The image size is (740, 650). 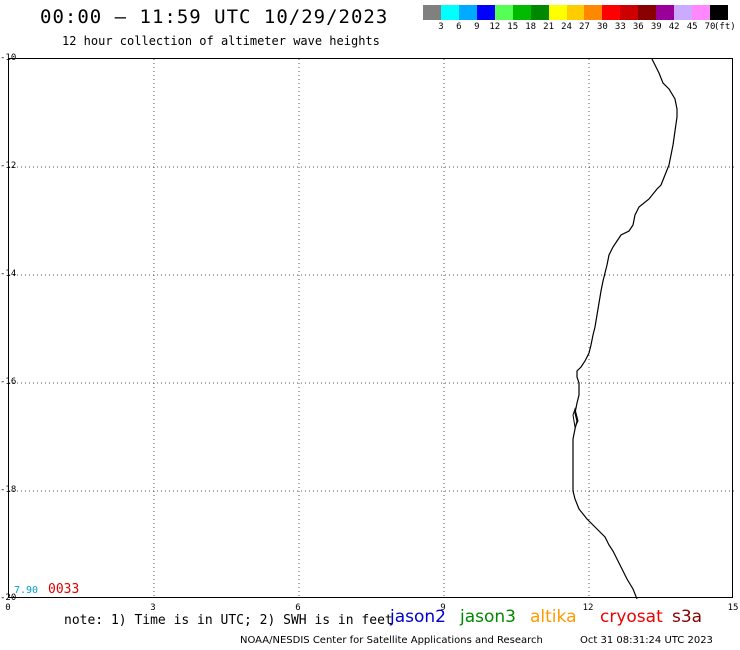 I want to click on color-scale-label: 36, so click(x=638, y=27).